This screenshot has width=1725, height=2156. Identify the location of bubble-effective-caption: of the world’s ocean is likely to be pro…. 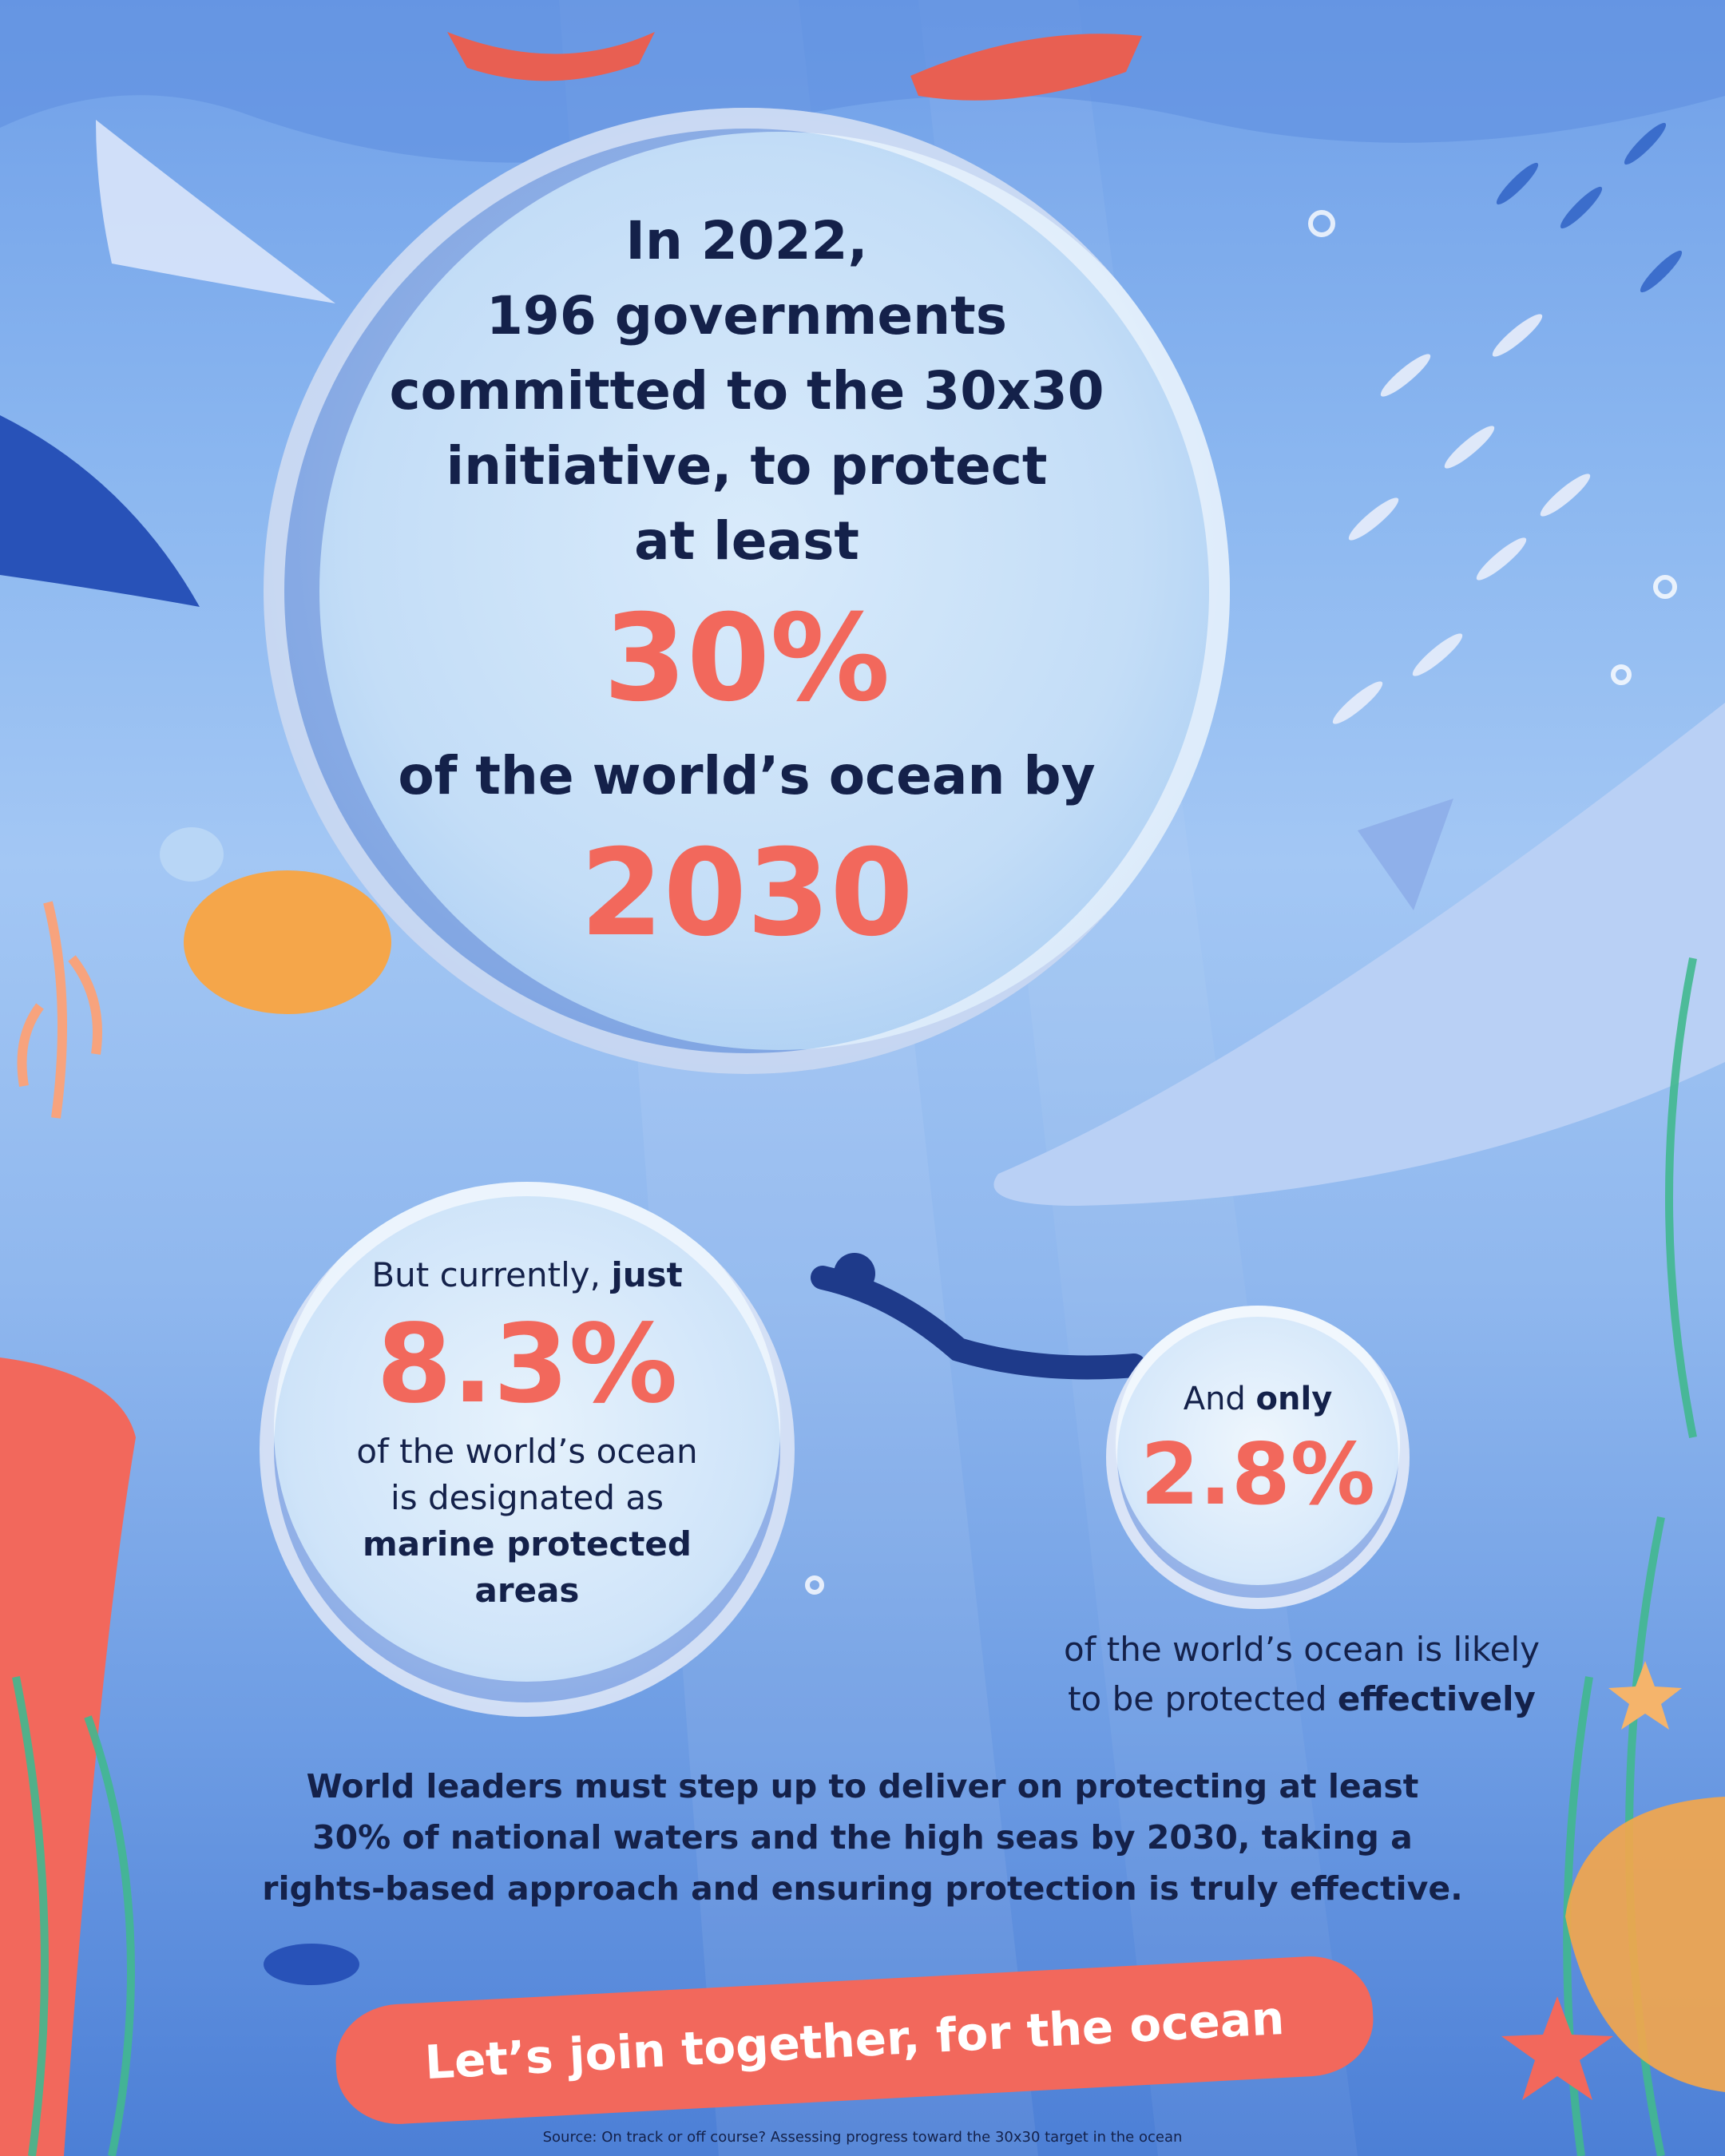
(1302, 1674).